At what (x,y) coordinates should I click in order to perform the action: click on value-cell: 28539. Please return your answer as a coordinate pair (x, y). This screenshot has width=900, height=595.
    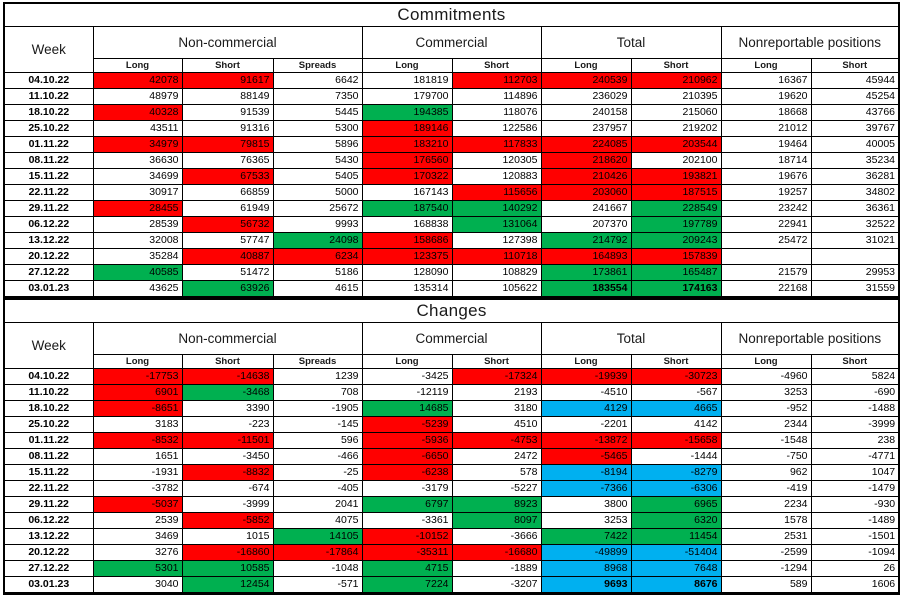
    Looking at the image, I should click on (137, 224).